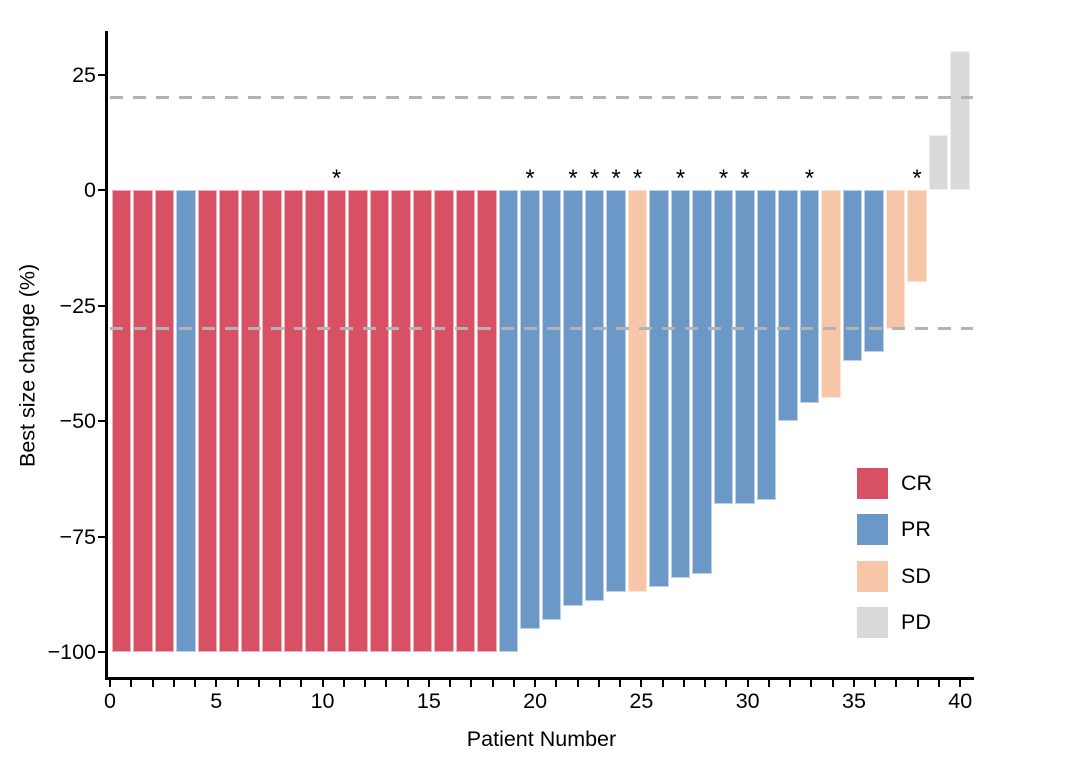 The width and height of the screenshot is (1080, 763). Describe the element at coordinates (872, 483) in the screenshot. I see `legend-swatch-cr` at that location.